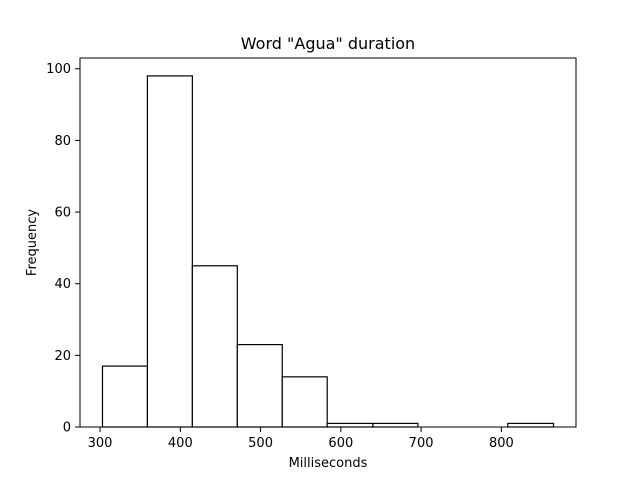 The height and width of the screenshot is (480, 640). I want to click on x-tick-label: 800, so click(501, 443).